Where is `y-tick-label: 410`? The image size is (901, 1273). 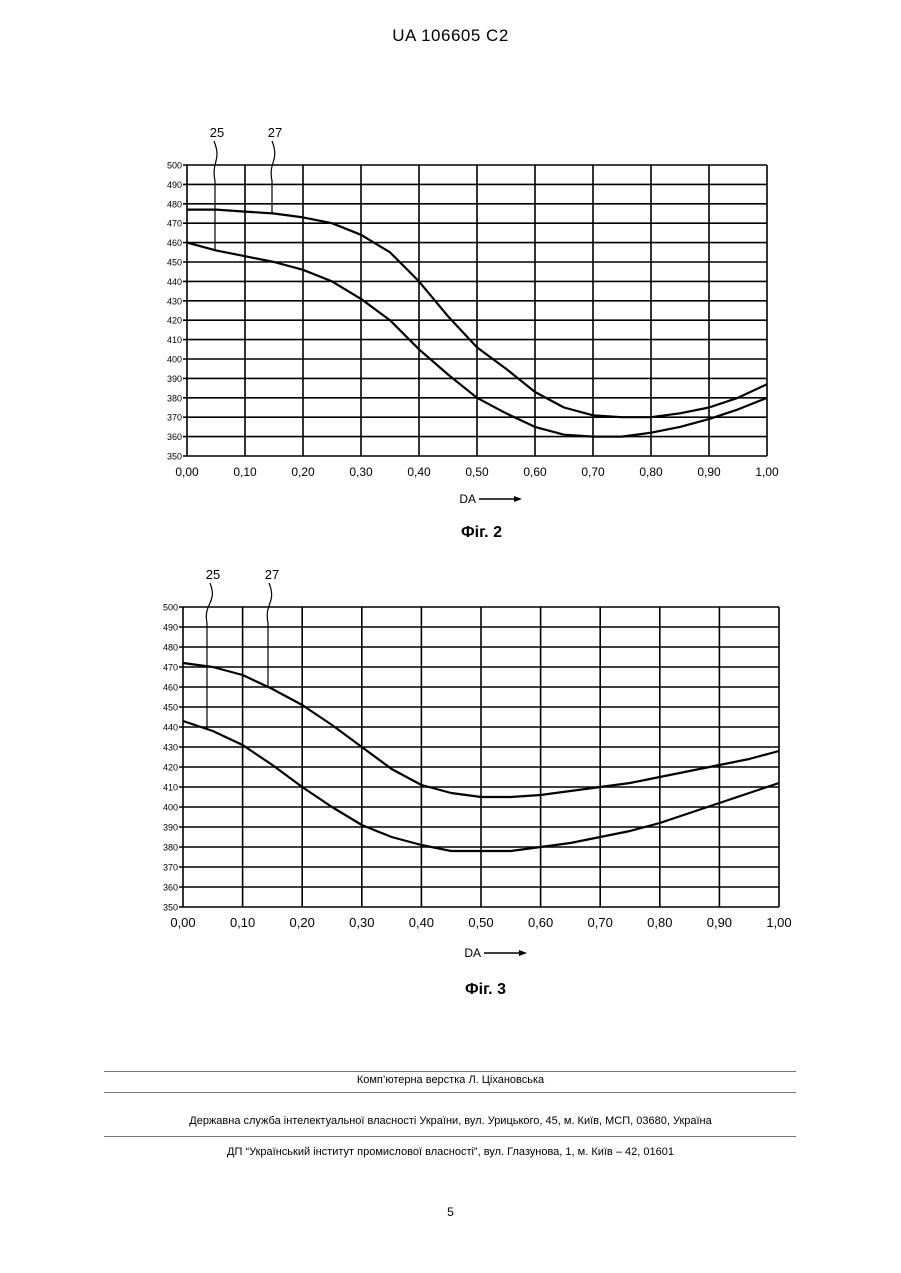 y-tick-label: 410 is located at coordinates (170, 788).